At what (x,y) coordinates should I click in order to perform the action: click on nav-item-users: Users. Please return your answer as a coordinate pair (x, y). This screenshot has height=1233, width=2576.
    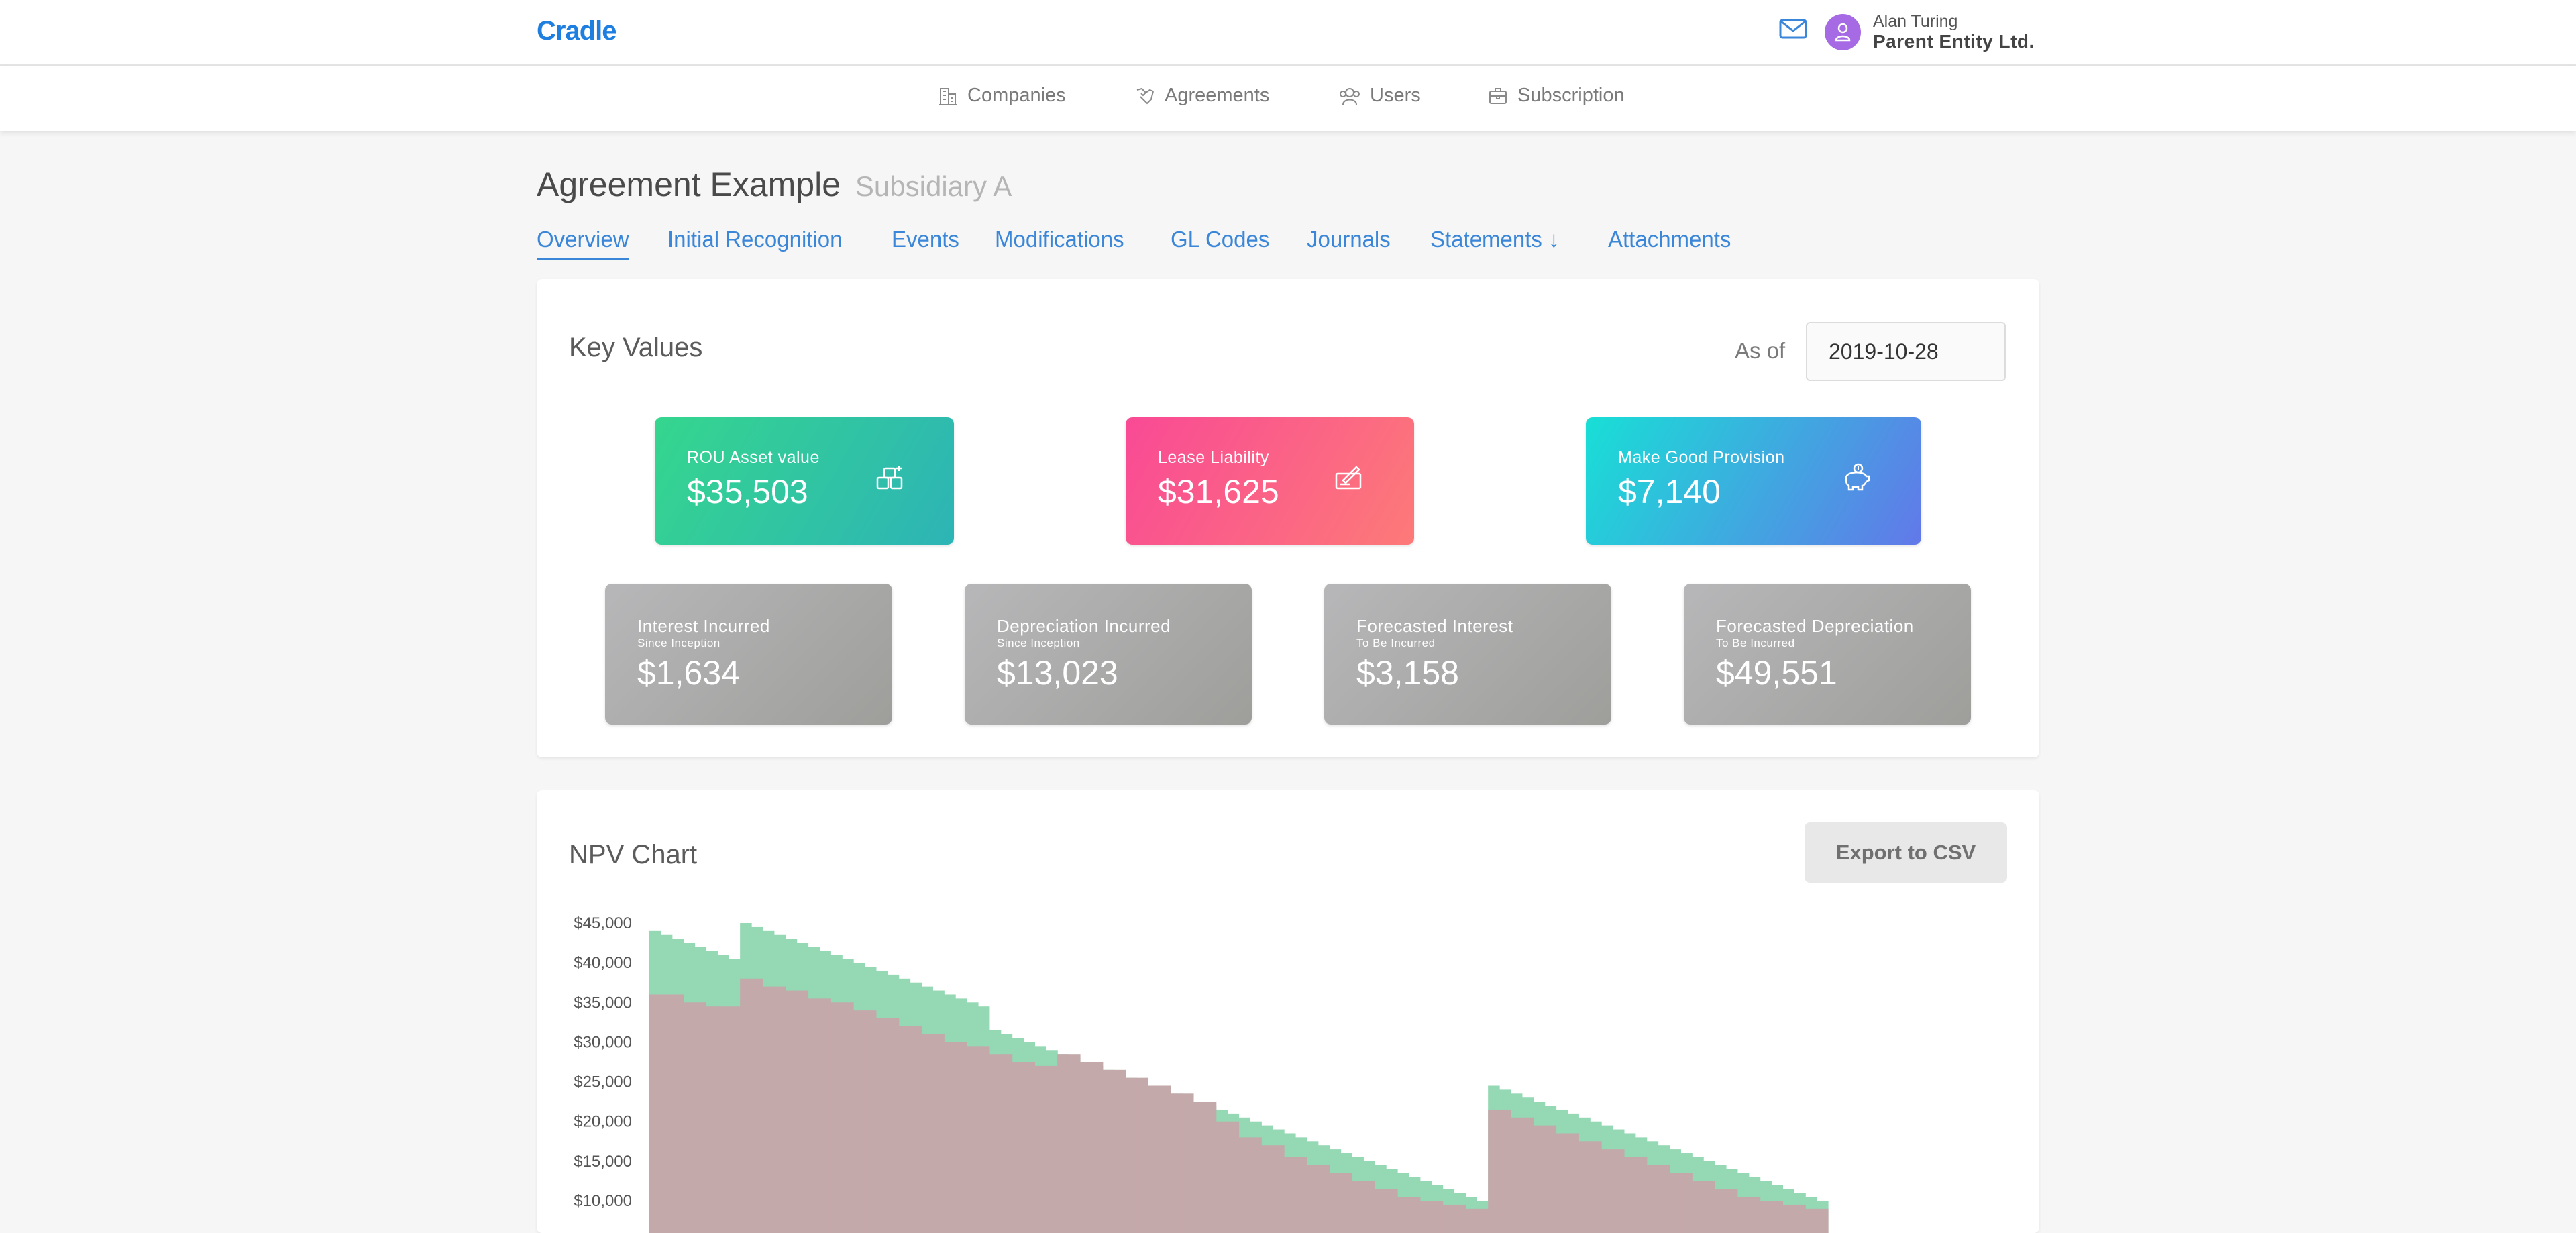
    Looking at the image, I should click on (1380, 96).